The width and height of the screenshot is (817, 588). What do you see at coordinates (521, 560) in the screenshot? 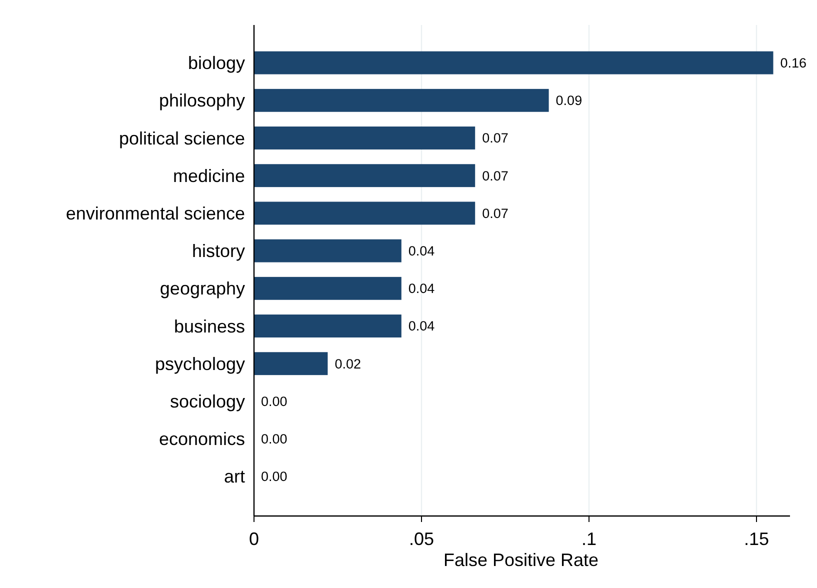
I see `x-axis-title: False Positive Rate` at bounding box center [521, 560].